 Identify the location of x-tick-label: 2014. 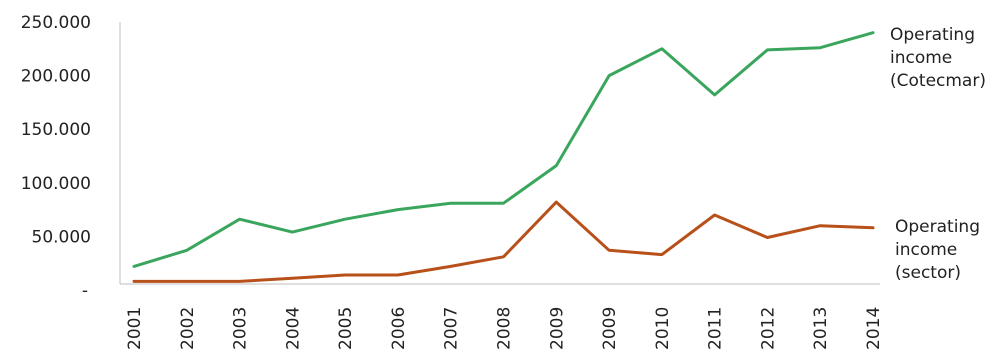
(874, 328).